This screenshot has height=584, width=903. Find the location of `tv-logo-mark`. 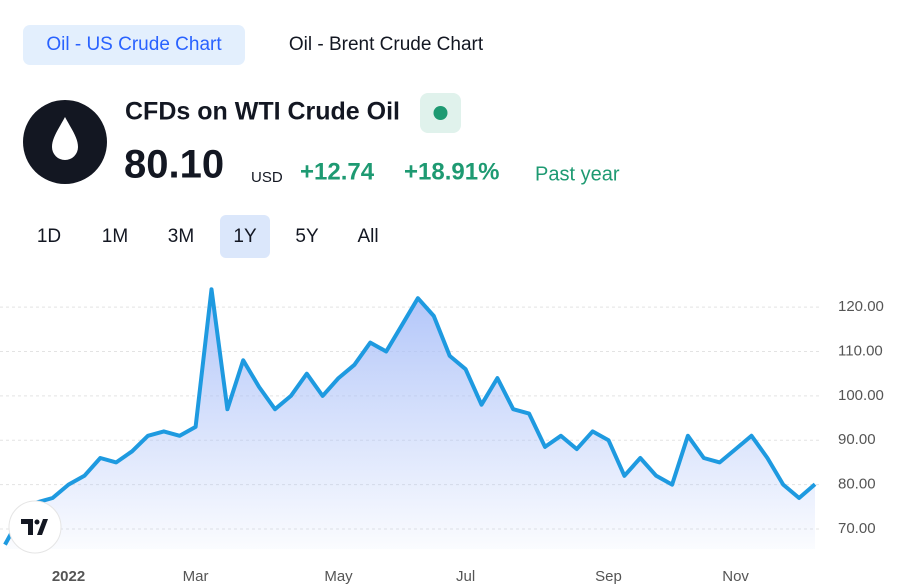

tv-logo-mark is located at coordinates (34, 527).